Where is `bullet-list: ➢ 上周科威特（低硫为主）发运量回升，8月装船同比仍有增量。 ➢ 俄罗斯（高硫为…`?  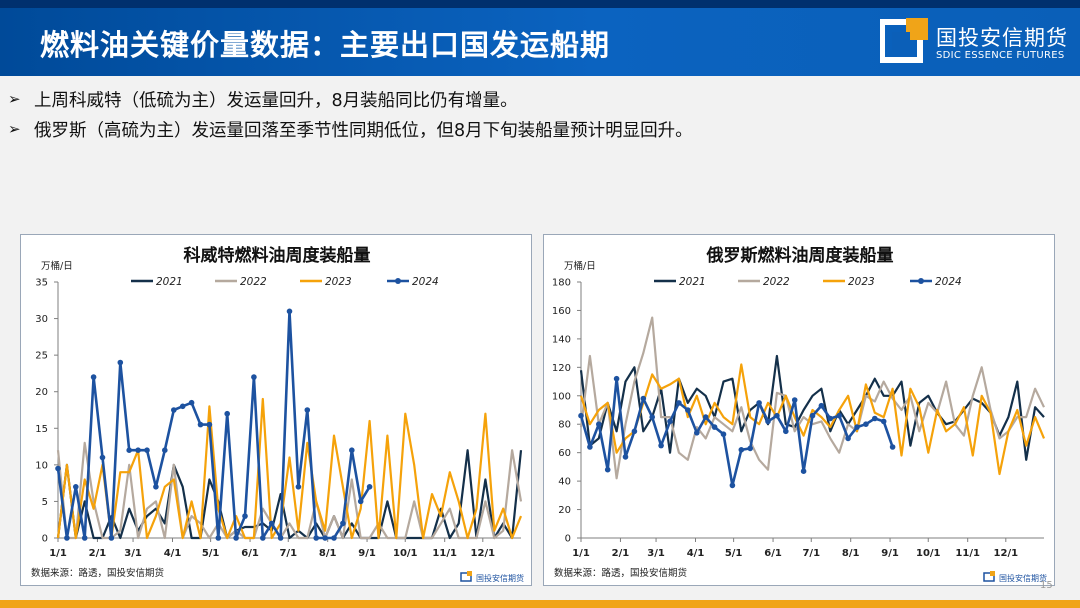
bullet-list: ➢ 上周科威特（低硫为主）发运量回升，8月装船同比仍有增量。 ➢ 俄罗斯（高硫为… is located at coordinates (538, 114).